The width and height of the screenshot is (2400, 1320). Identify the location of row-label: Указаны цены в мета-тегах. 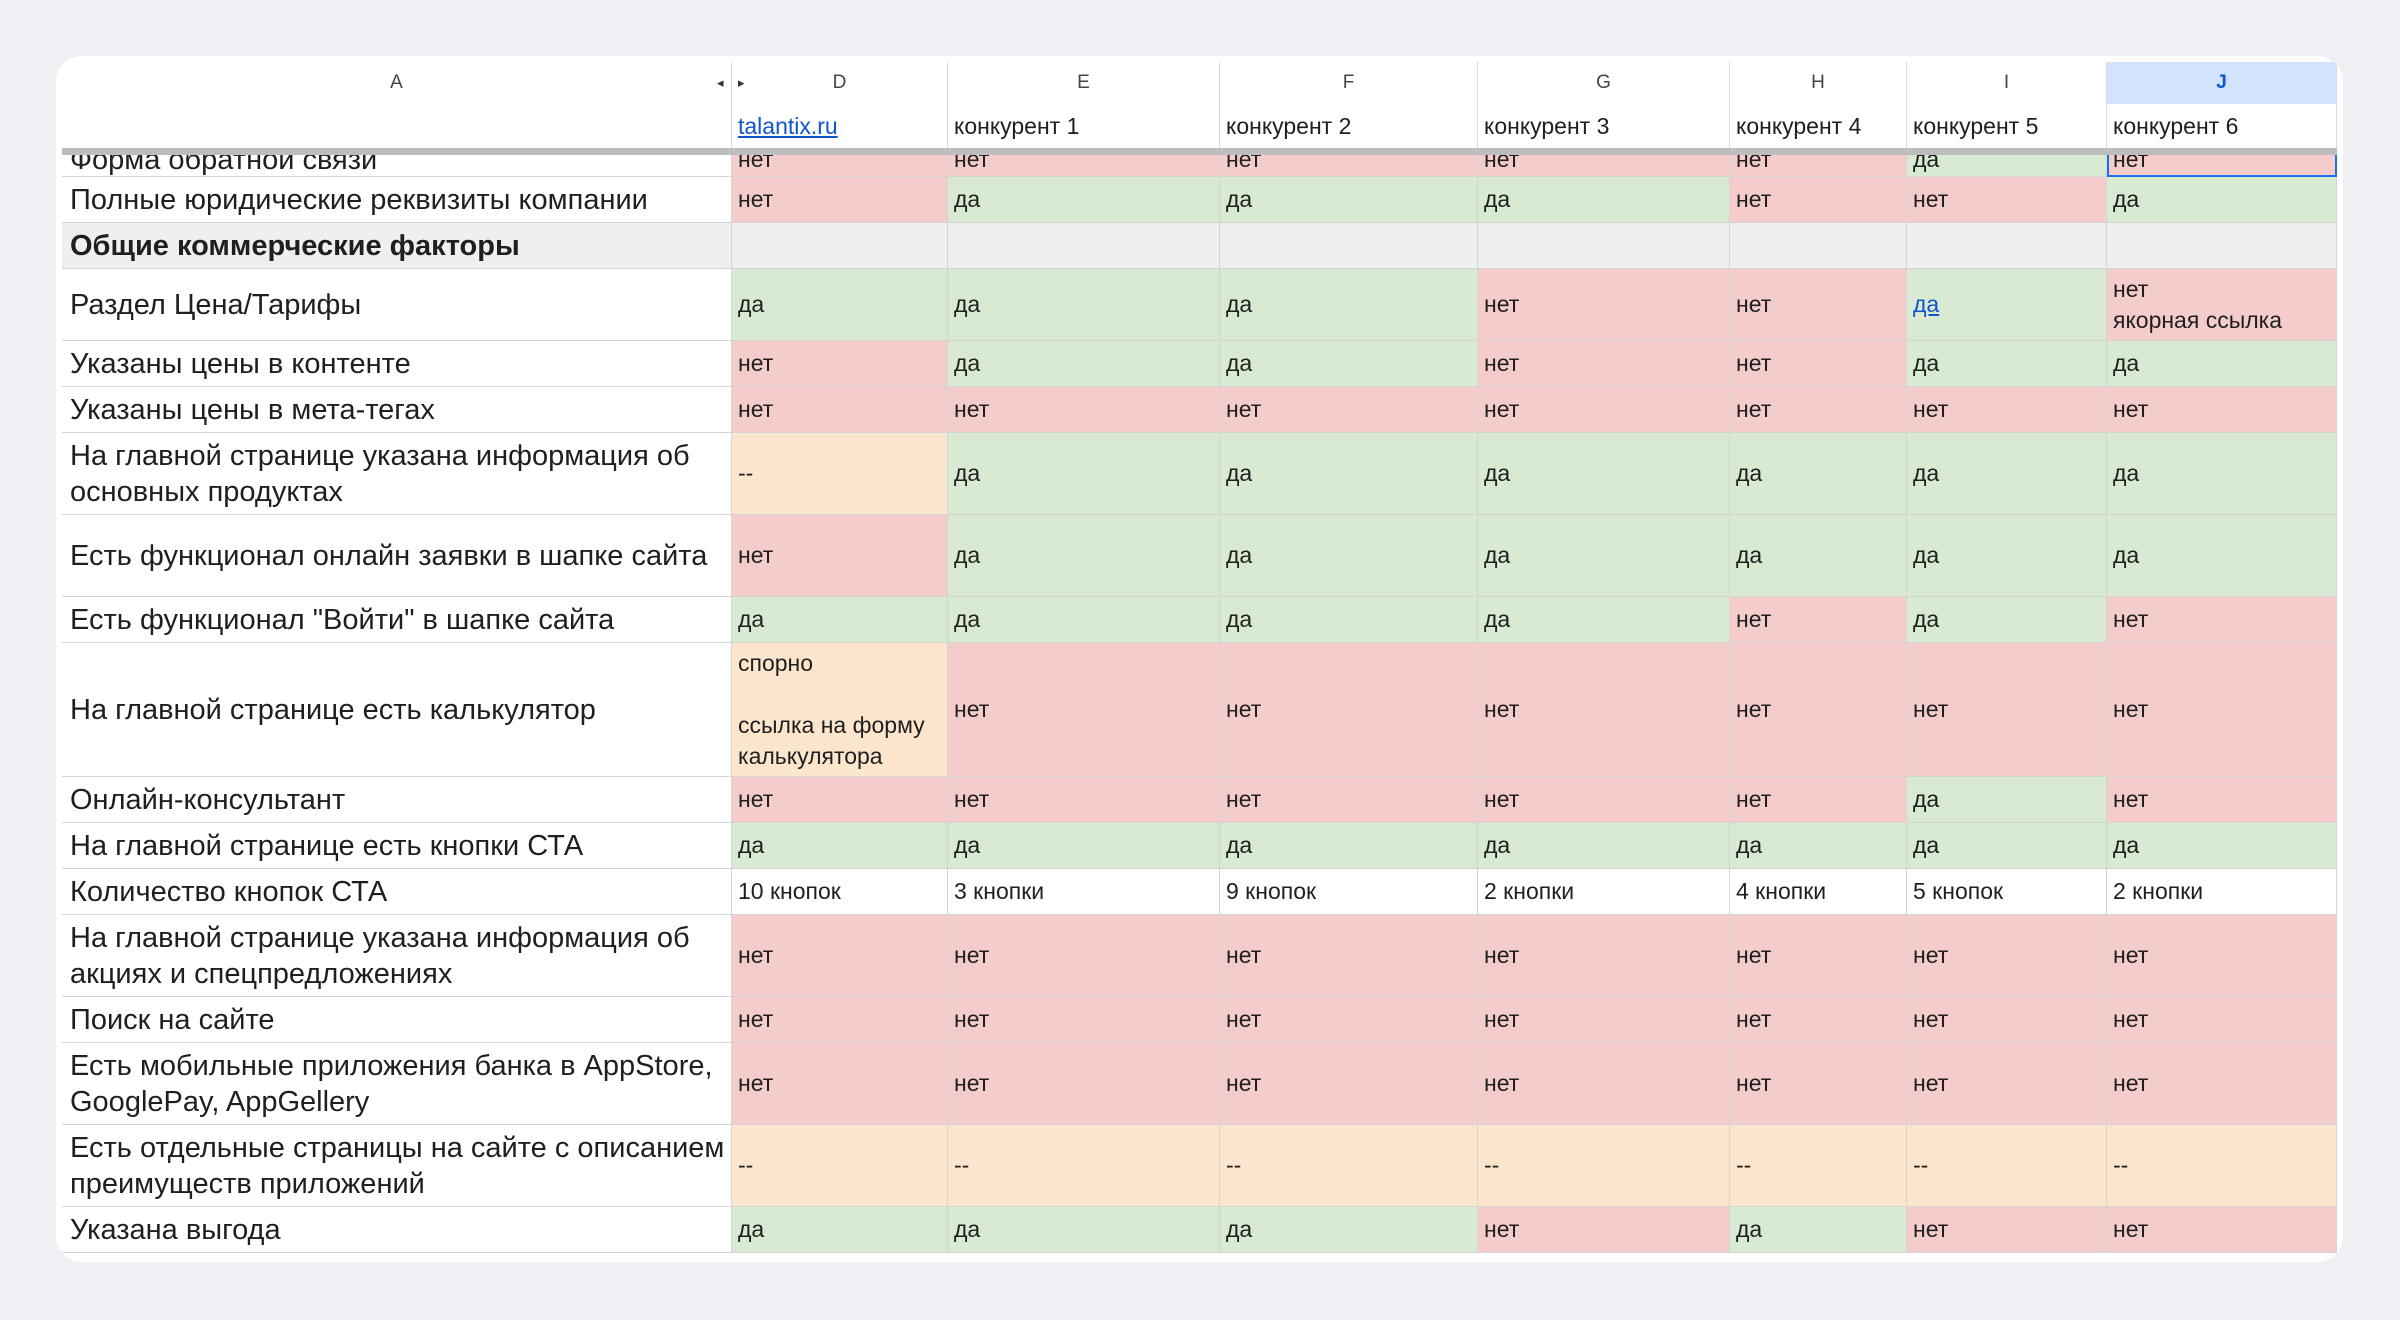
(397, 410).